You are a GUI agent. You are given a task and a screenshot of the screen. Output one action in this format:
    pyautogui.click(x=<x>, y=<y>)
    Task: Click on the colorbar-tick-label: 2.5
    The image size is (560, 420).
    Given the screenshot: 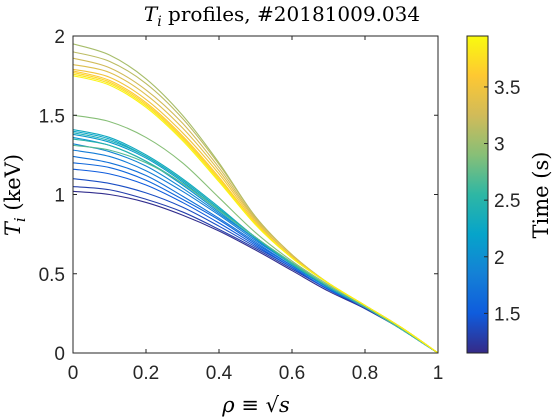 What is the action you would take?
    pyautogui.click(x=507, y=201)
    